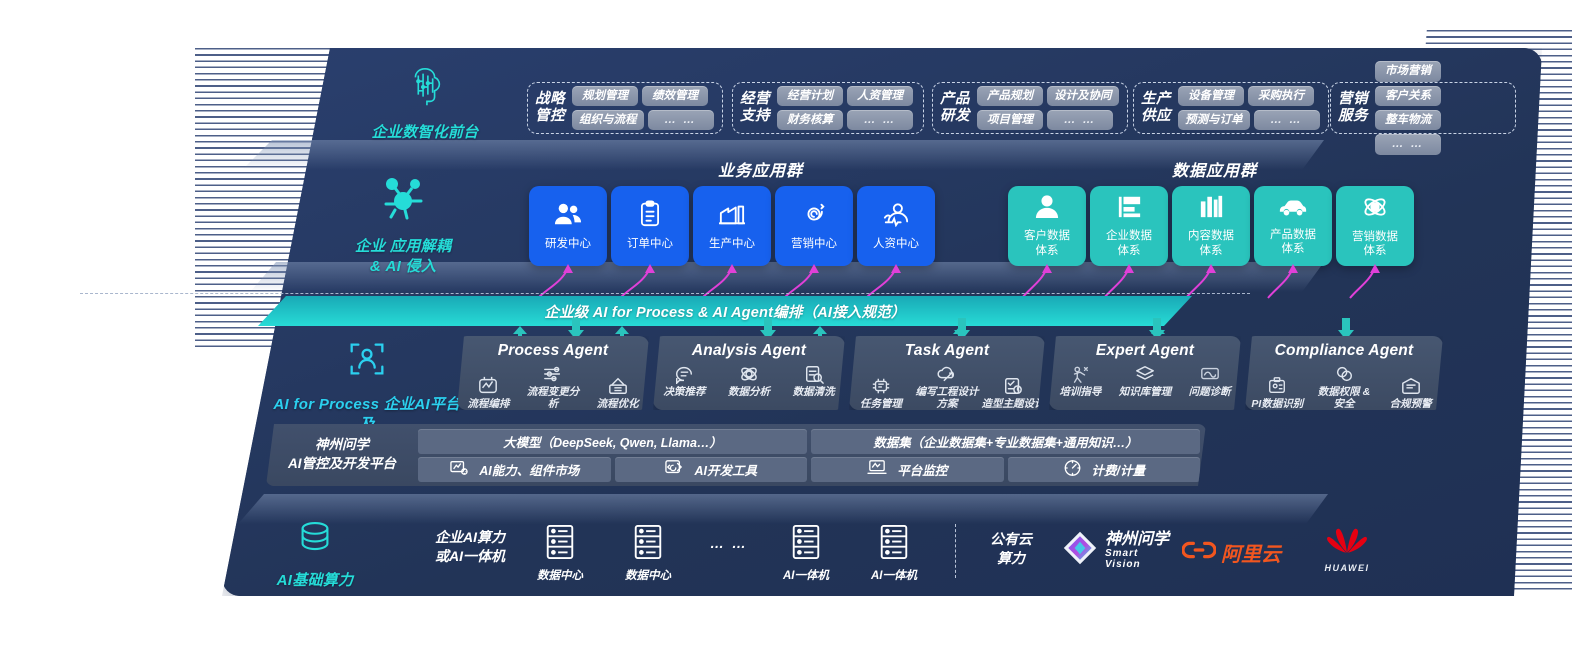 The width and height of the screenshot is (1572, 647). What do you see at coordinates (896, 216) in the screenshot?
I see `person-pulse-icon` at bounding box center [896, 216].